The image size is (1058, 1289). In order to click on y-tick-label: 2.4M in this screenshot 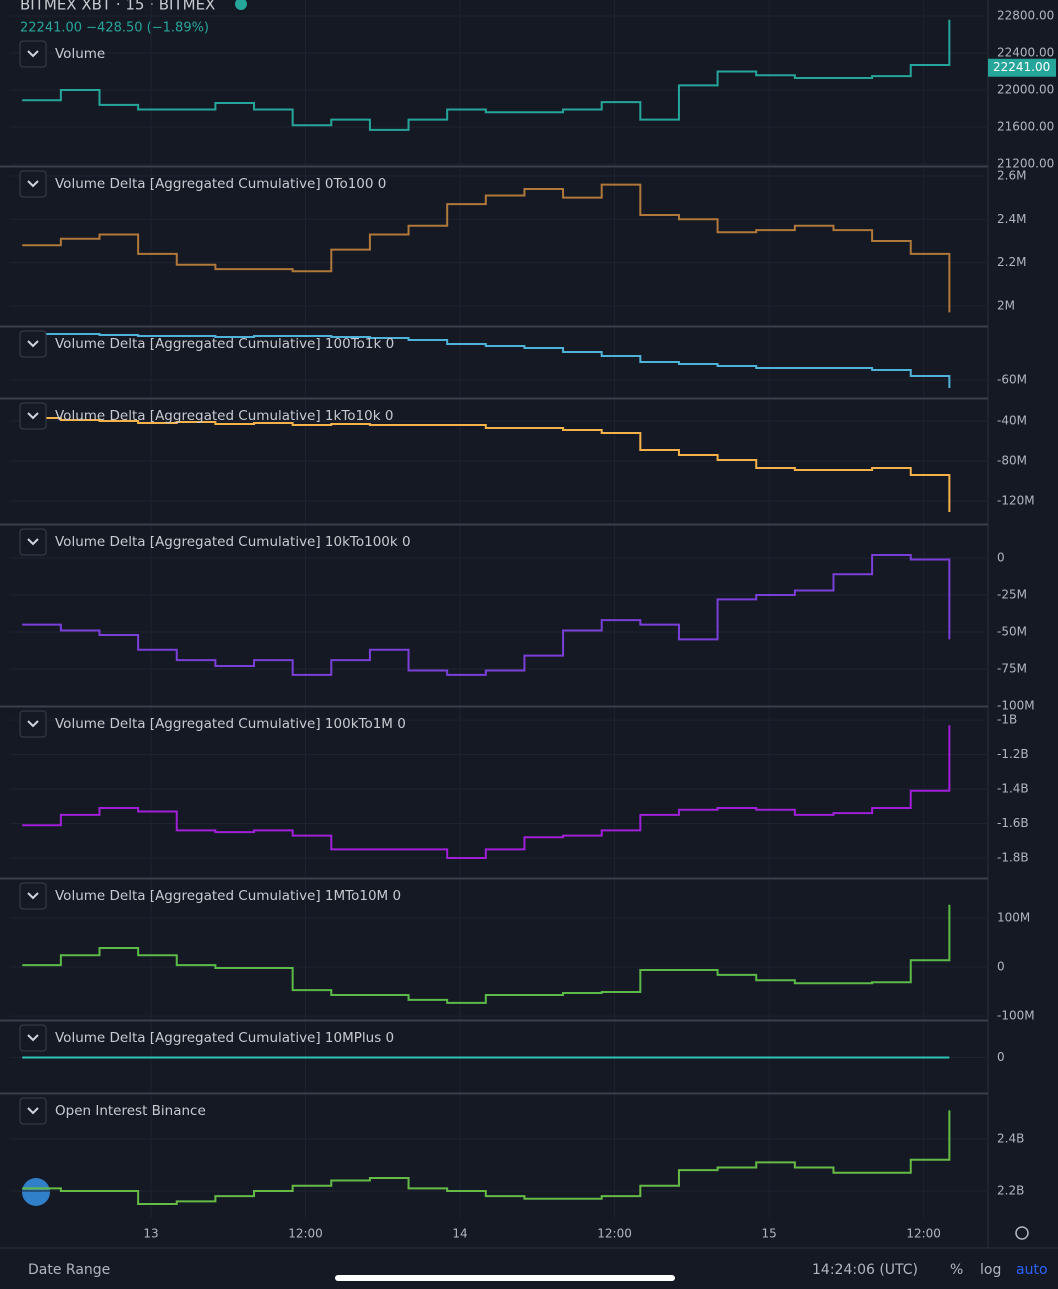, I will do `click(1011, 219)`.